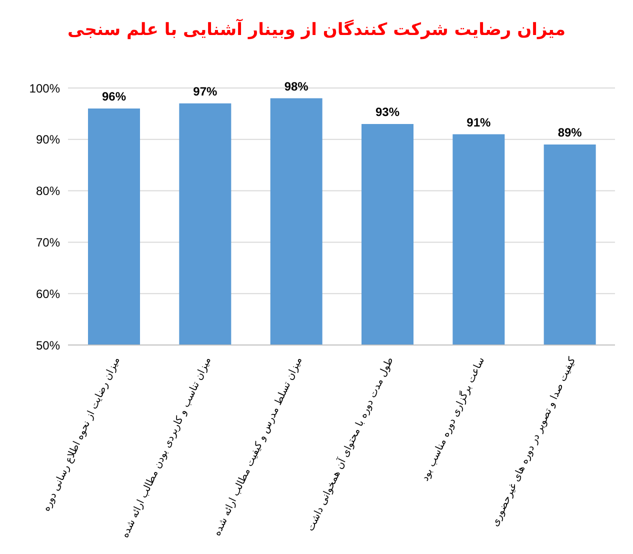 The image size is (633, 554). I want to click on data-label: 89%, so click(570, 133).